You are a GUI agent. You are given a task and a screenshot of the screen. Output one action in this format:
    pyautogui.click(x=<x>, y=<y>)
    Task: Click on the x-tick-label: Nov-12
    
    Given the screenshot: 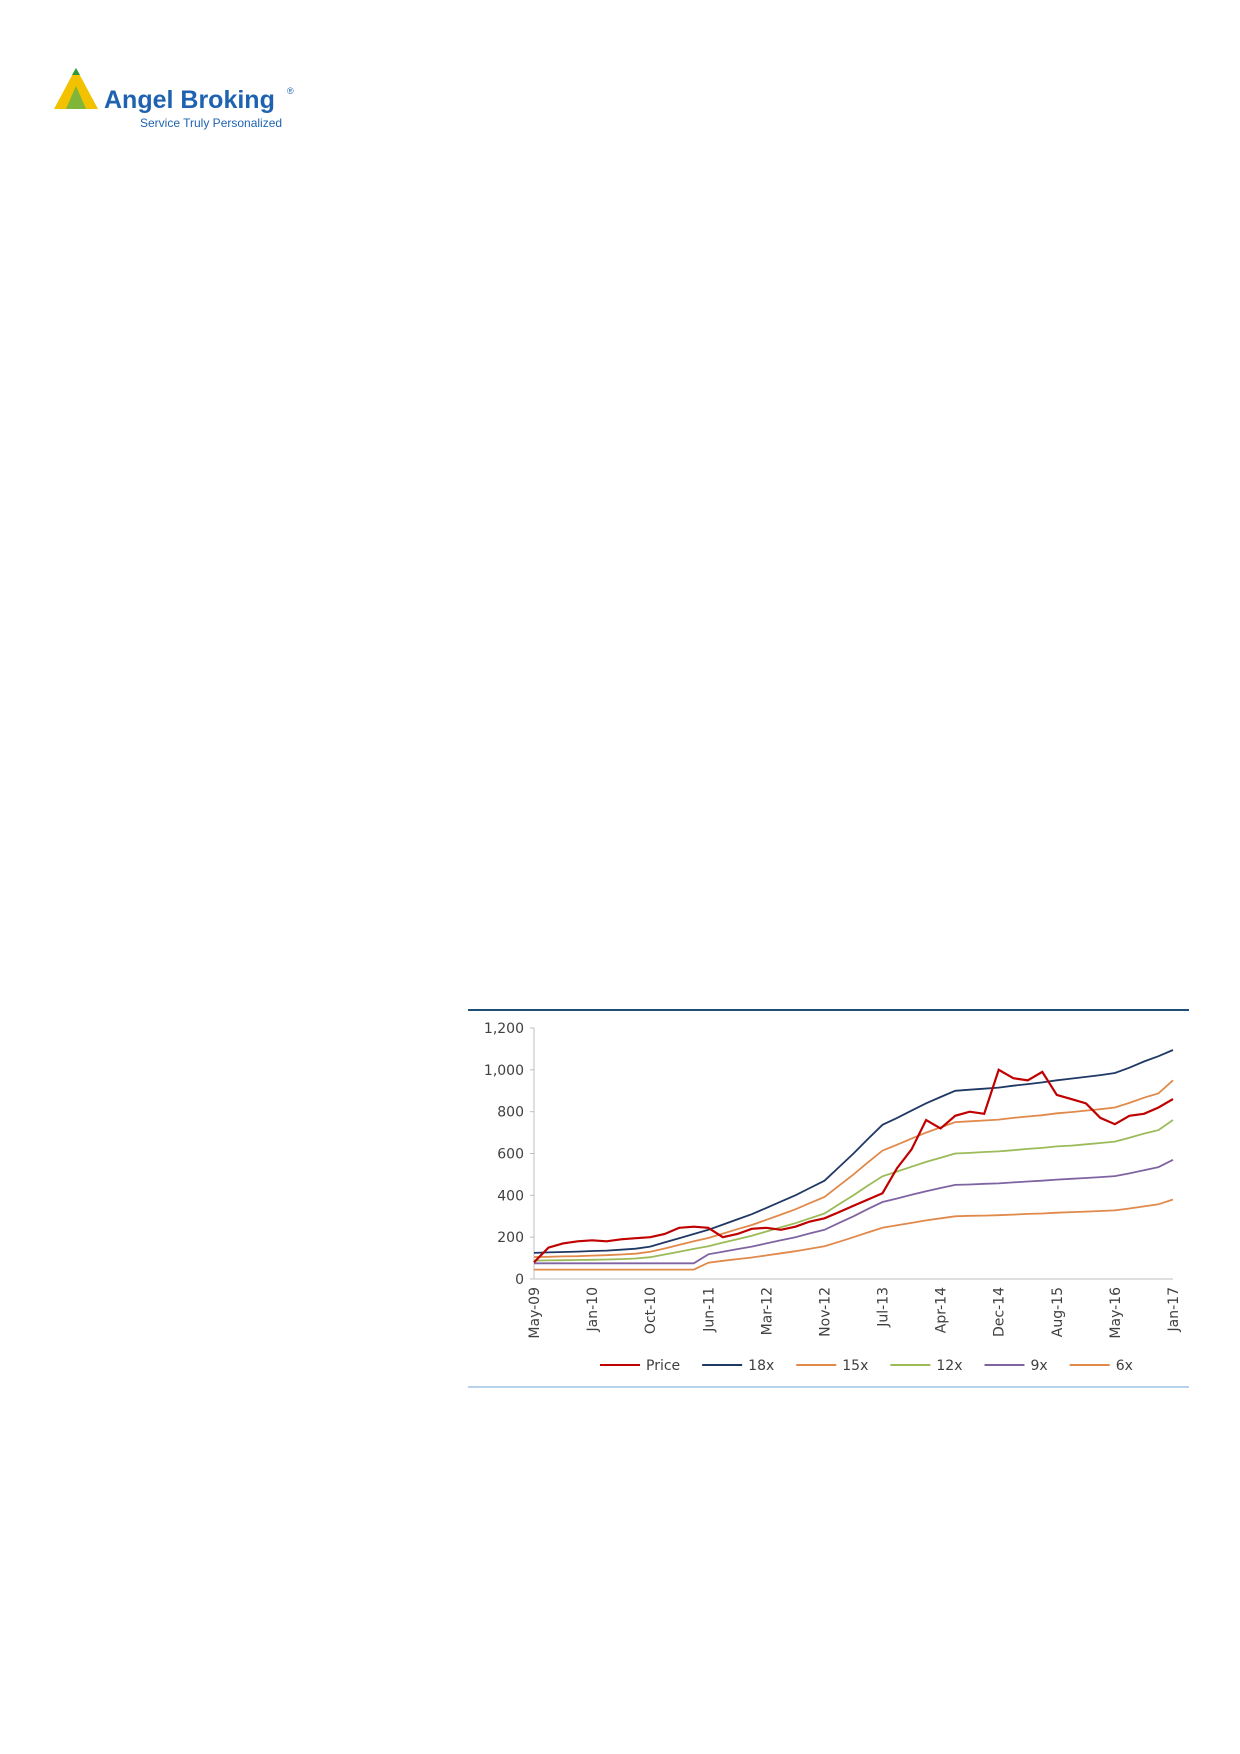 What is the action you would take?
    pyautogui.click(x=825, y=1312)
    